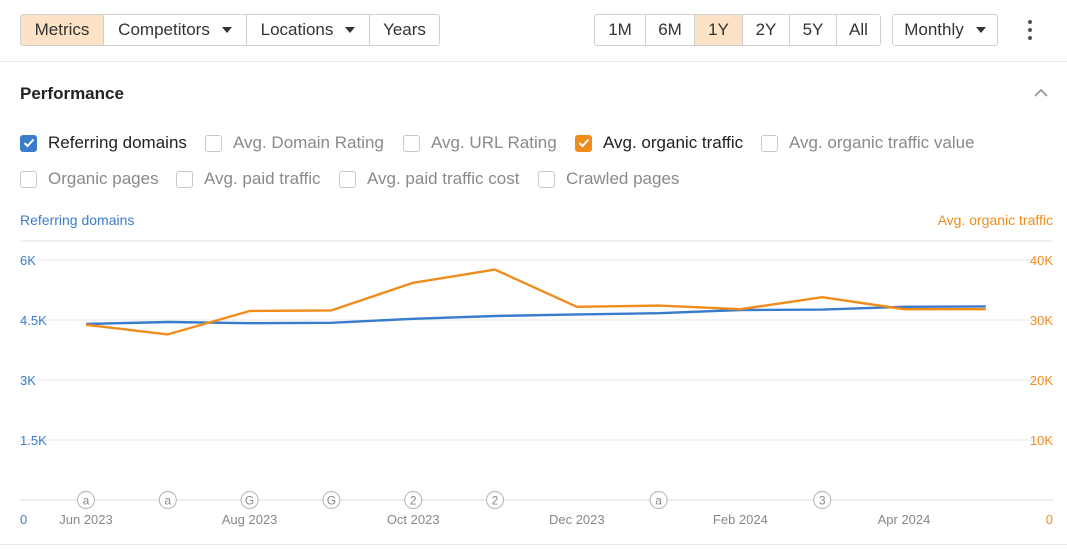 The width and height of the screenshot is (1067, 550). Describe the element at coordinates (164, 29) in the screenshot. I see `tab-competitors-label: Competitors` at that location.